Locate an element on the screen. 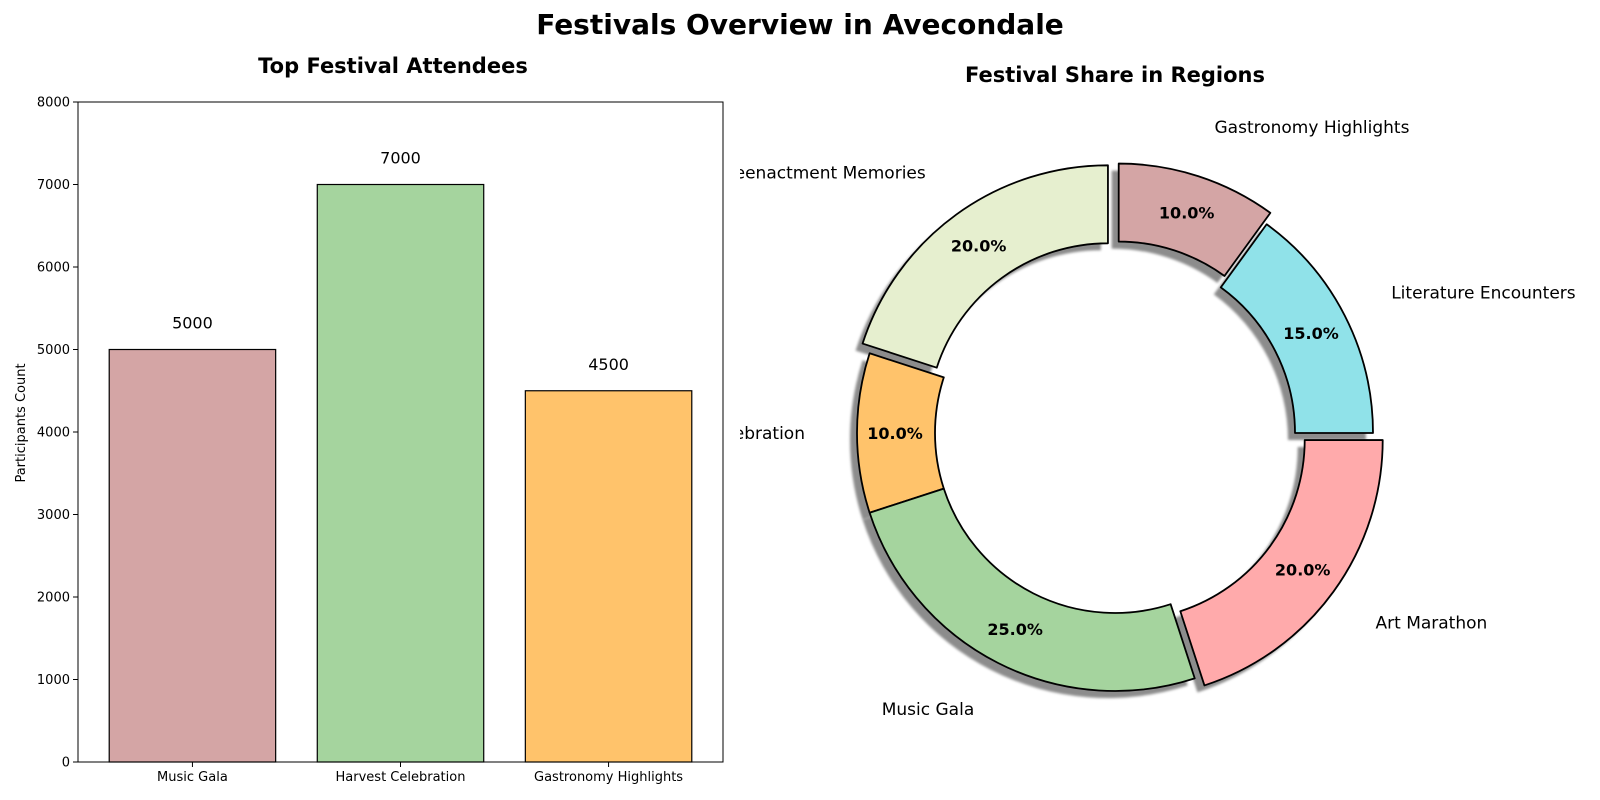 This screenshot has width=1600, height=800. y-tick-label: 4000 is located at coordinates (53, 433).